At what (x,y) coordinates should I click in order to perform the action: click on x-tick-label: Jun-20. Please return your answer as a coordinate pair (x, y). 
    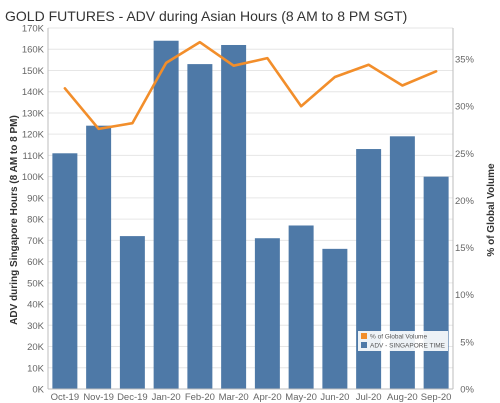
    Looking at the image, I should click on (334, 397).